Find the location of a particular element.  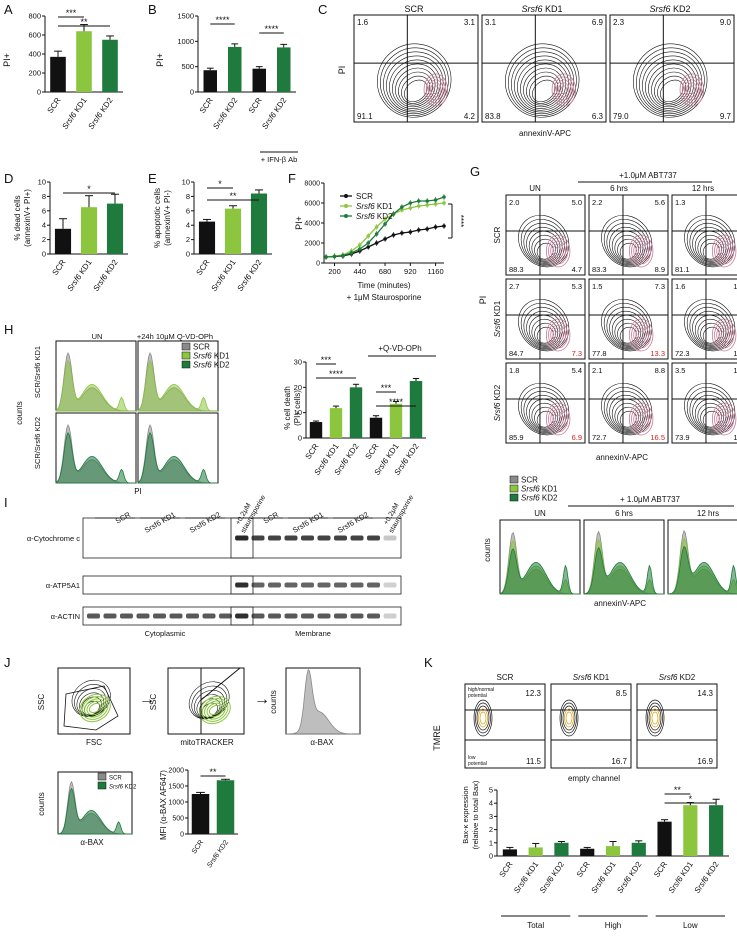

gate-label: potential is located at coordinates (477, 696).